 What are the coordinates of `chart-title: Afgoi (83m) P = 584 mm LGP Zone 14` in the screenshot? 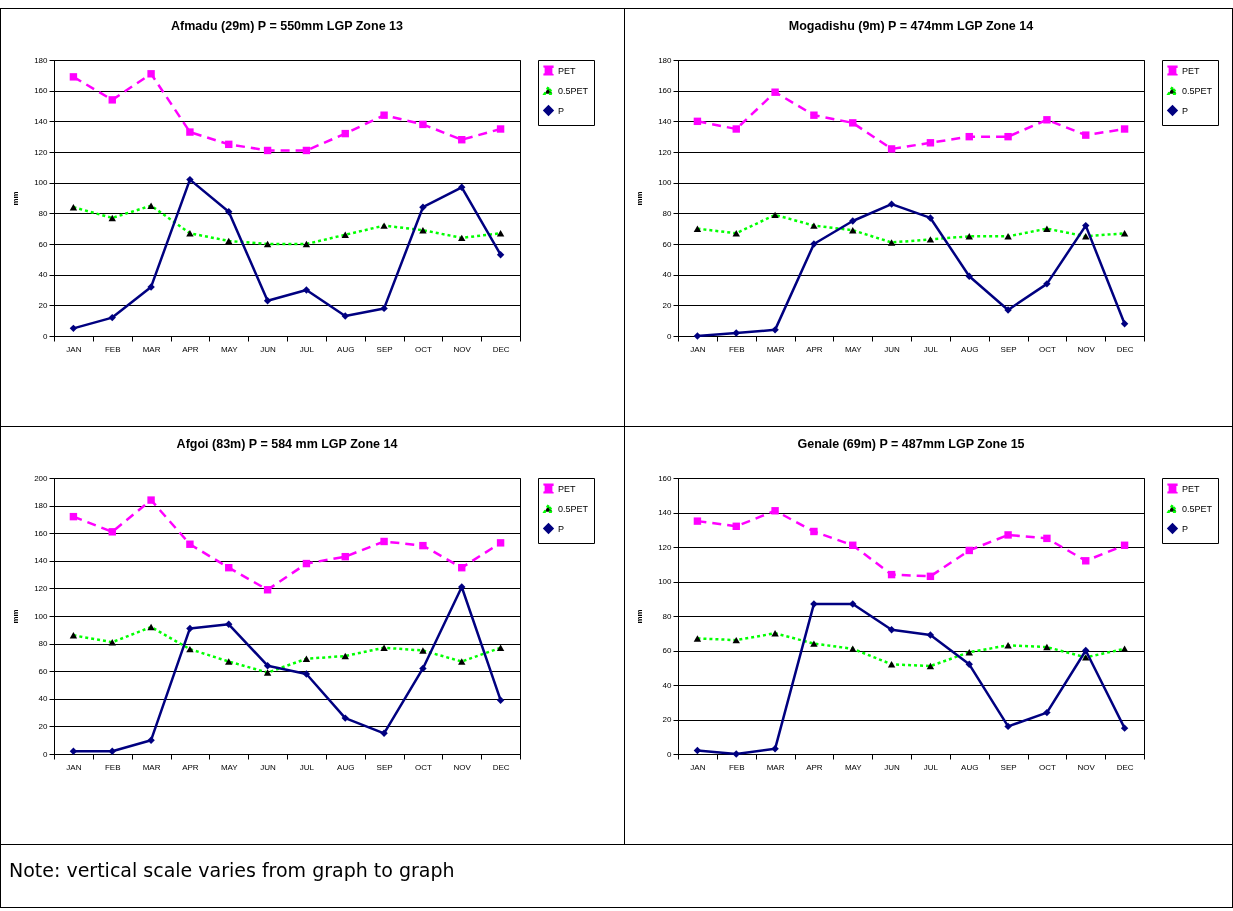 It's located at (287, 443).